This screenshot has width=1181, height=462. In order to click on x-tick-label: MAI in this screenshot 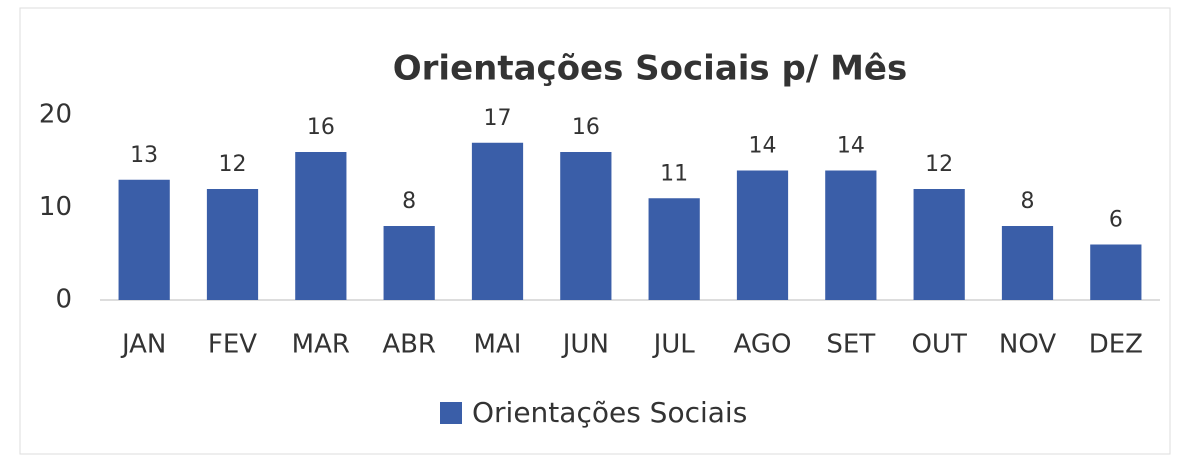, I will do `click(498, 345)`.